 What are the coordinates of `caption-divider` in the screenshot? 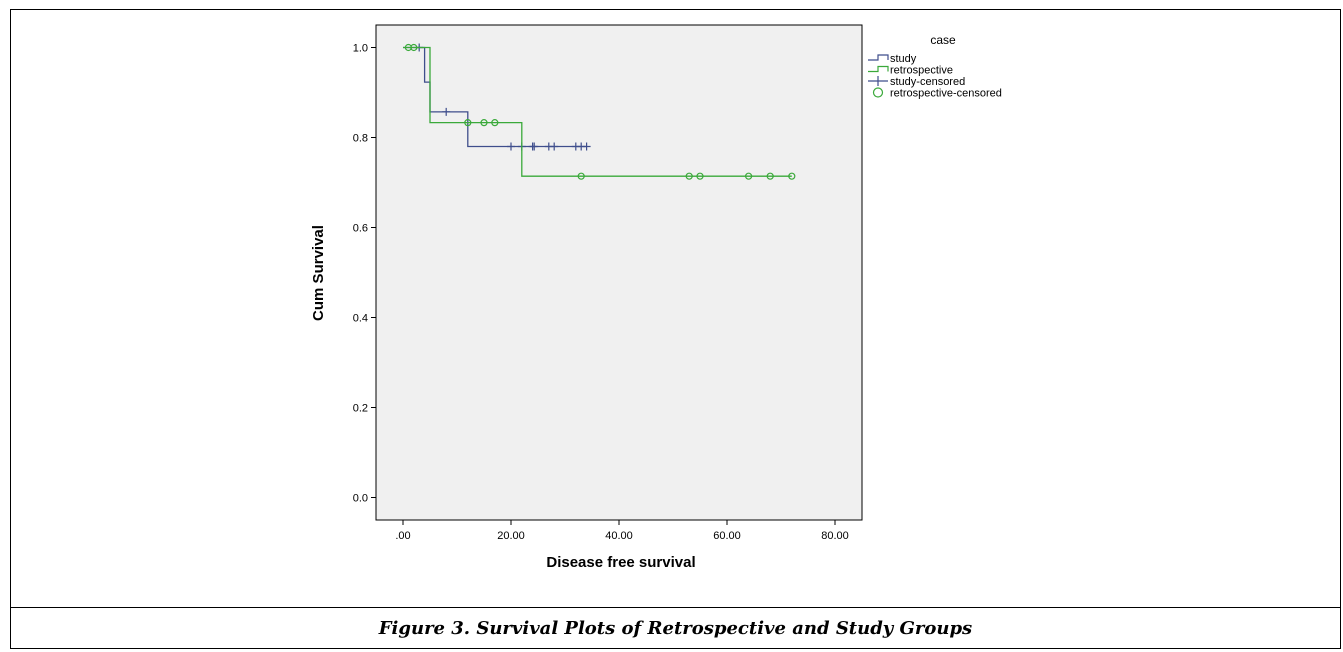 It's located at (675, 607).